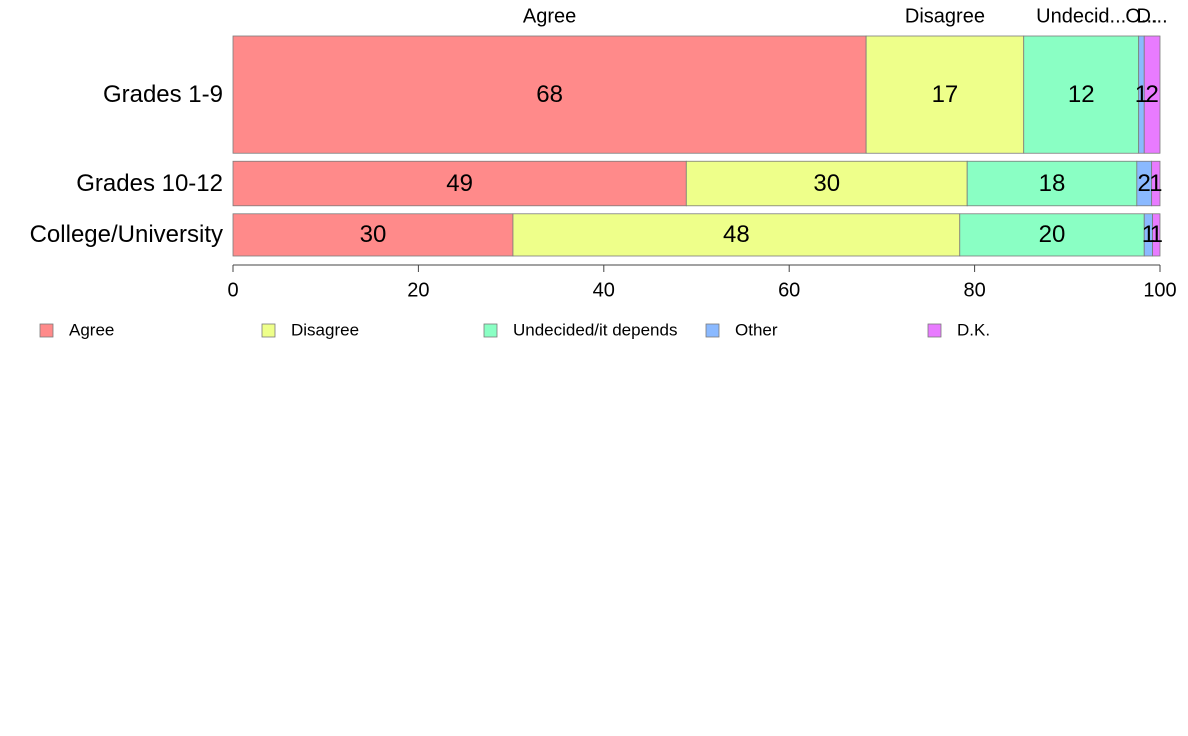 This screenshot has width=1188, height=736. Describe the element at coordinates (459, 183) in the screenshot. I see `data-label: 49` at that location.